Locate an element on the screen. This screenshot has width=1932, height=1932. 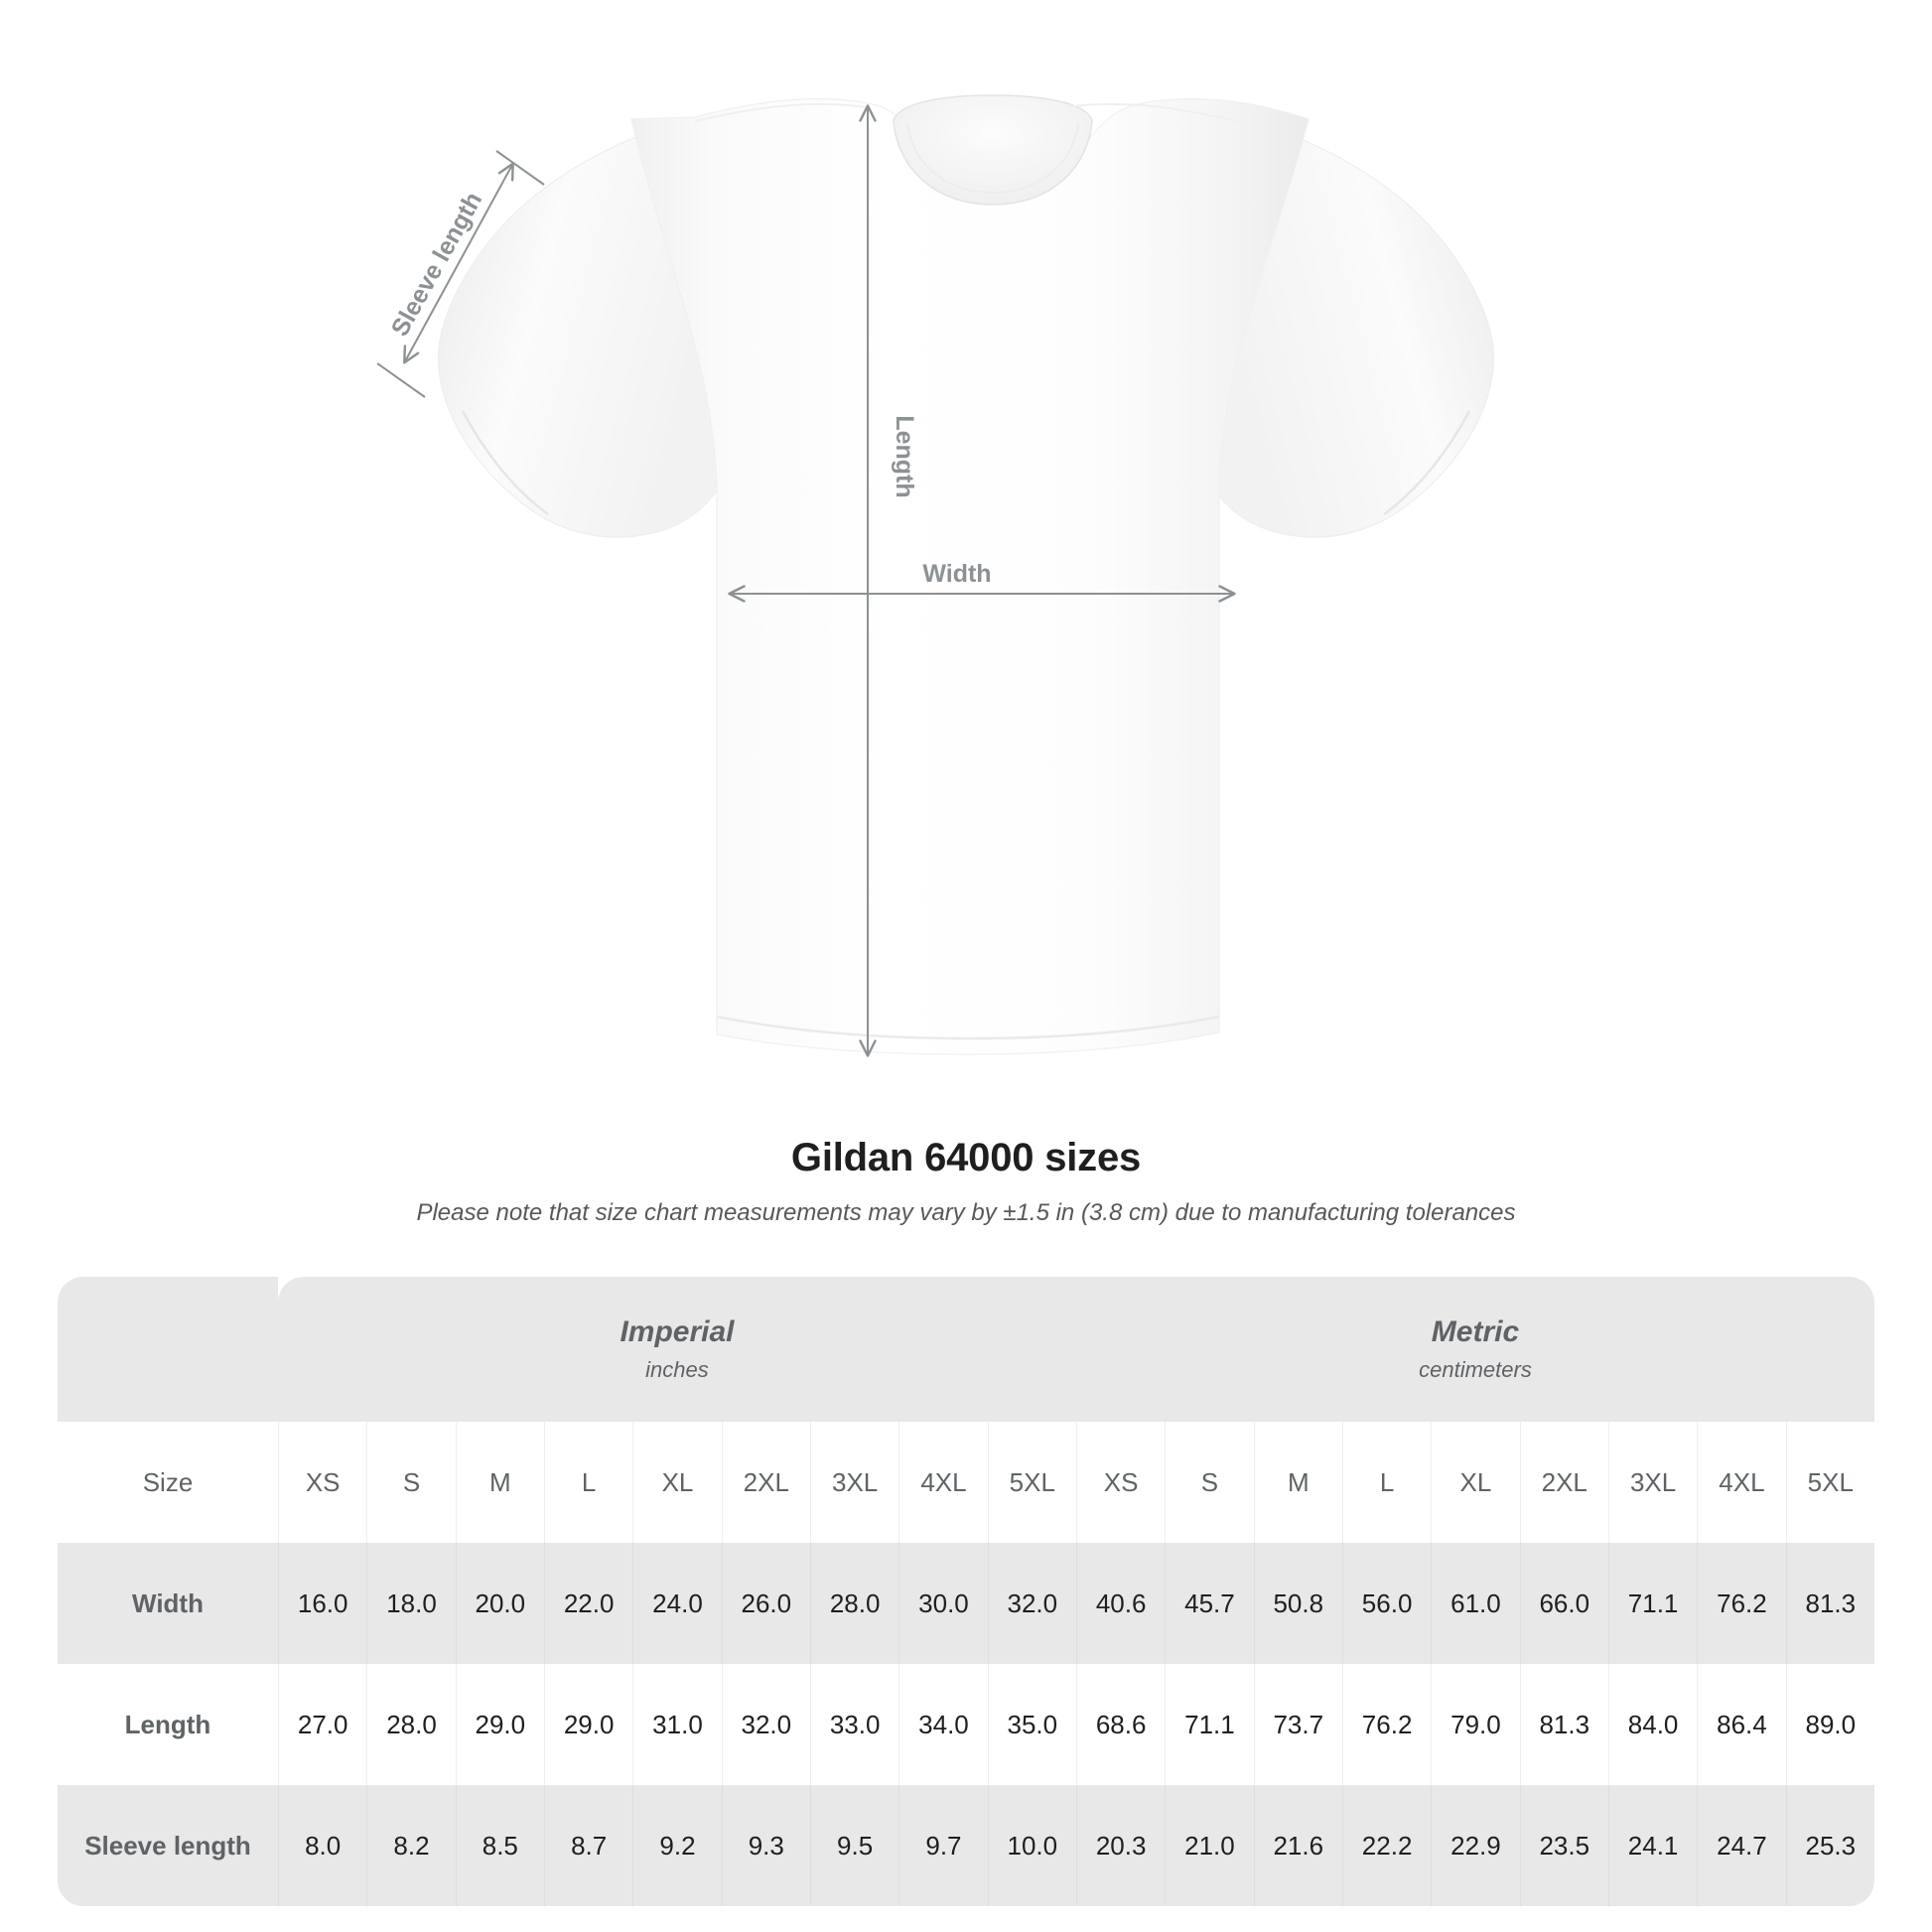
size-header-imperial-5xl: 5XL is located at coordinates (1032, 1483).